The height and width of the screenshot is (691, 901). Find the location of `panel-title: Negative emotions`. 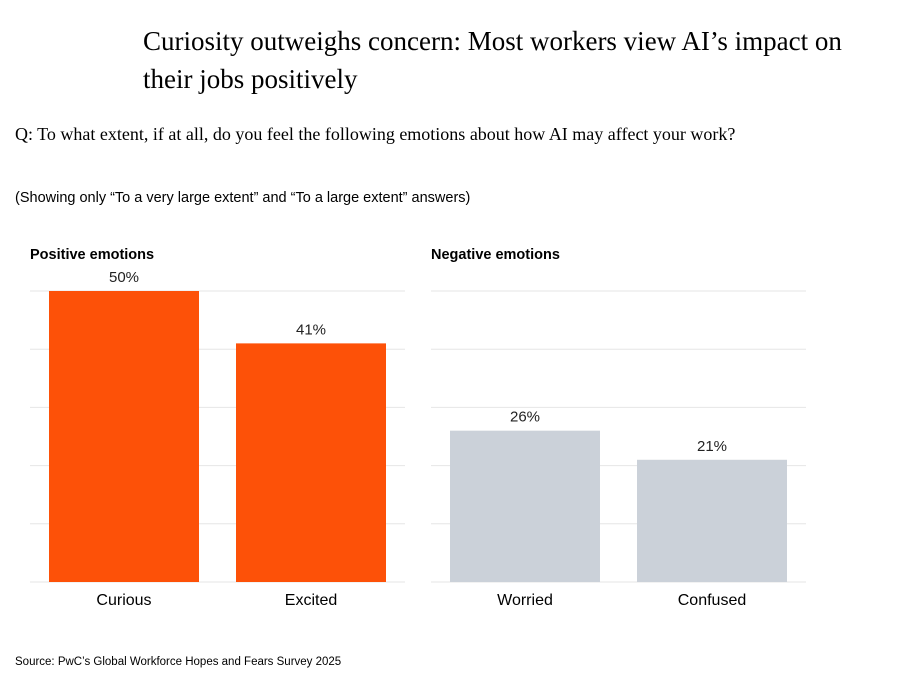

panel-title: Negative emotions is located at coordinates (495, 255).